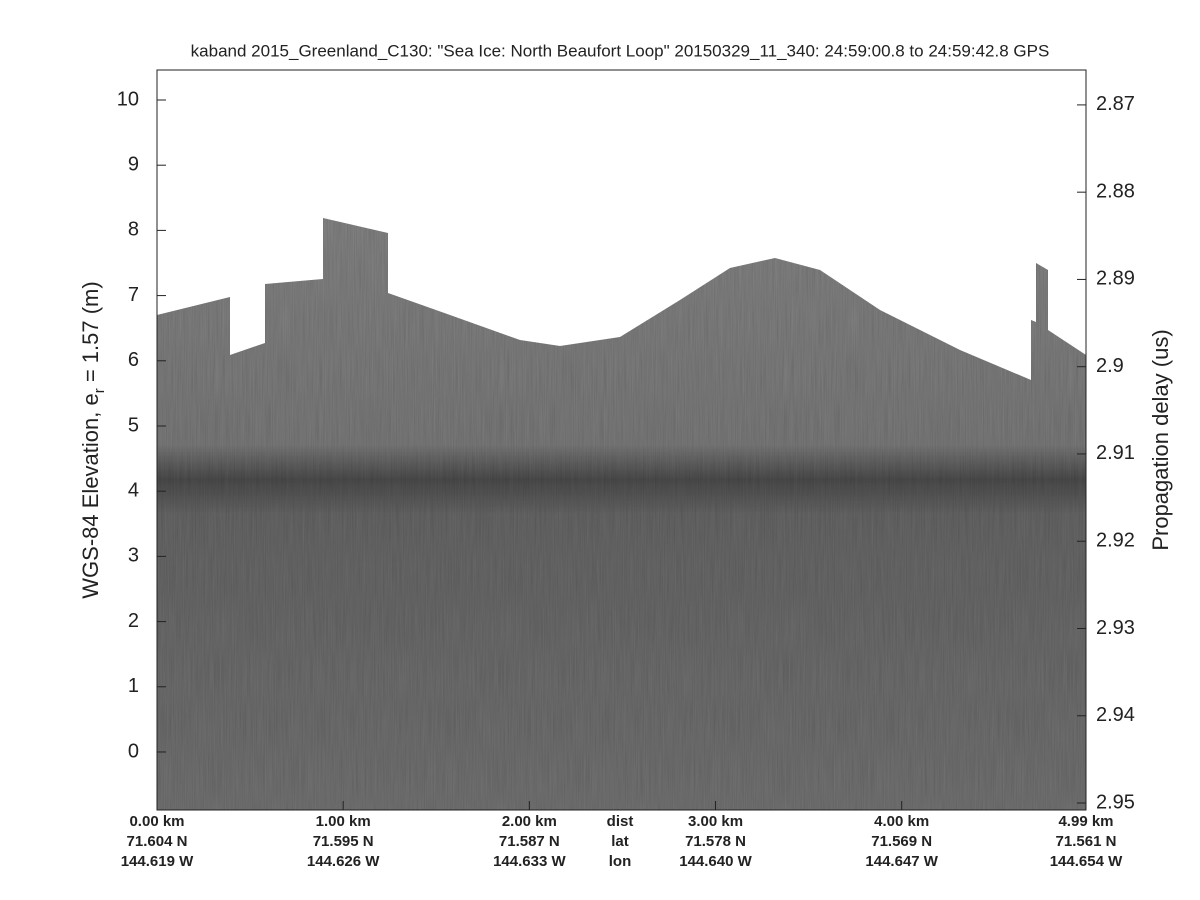 This screenshot has width=1200, height=900. I want to click on x-tick-lat: 71.604 N, so click(157, 841).